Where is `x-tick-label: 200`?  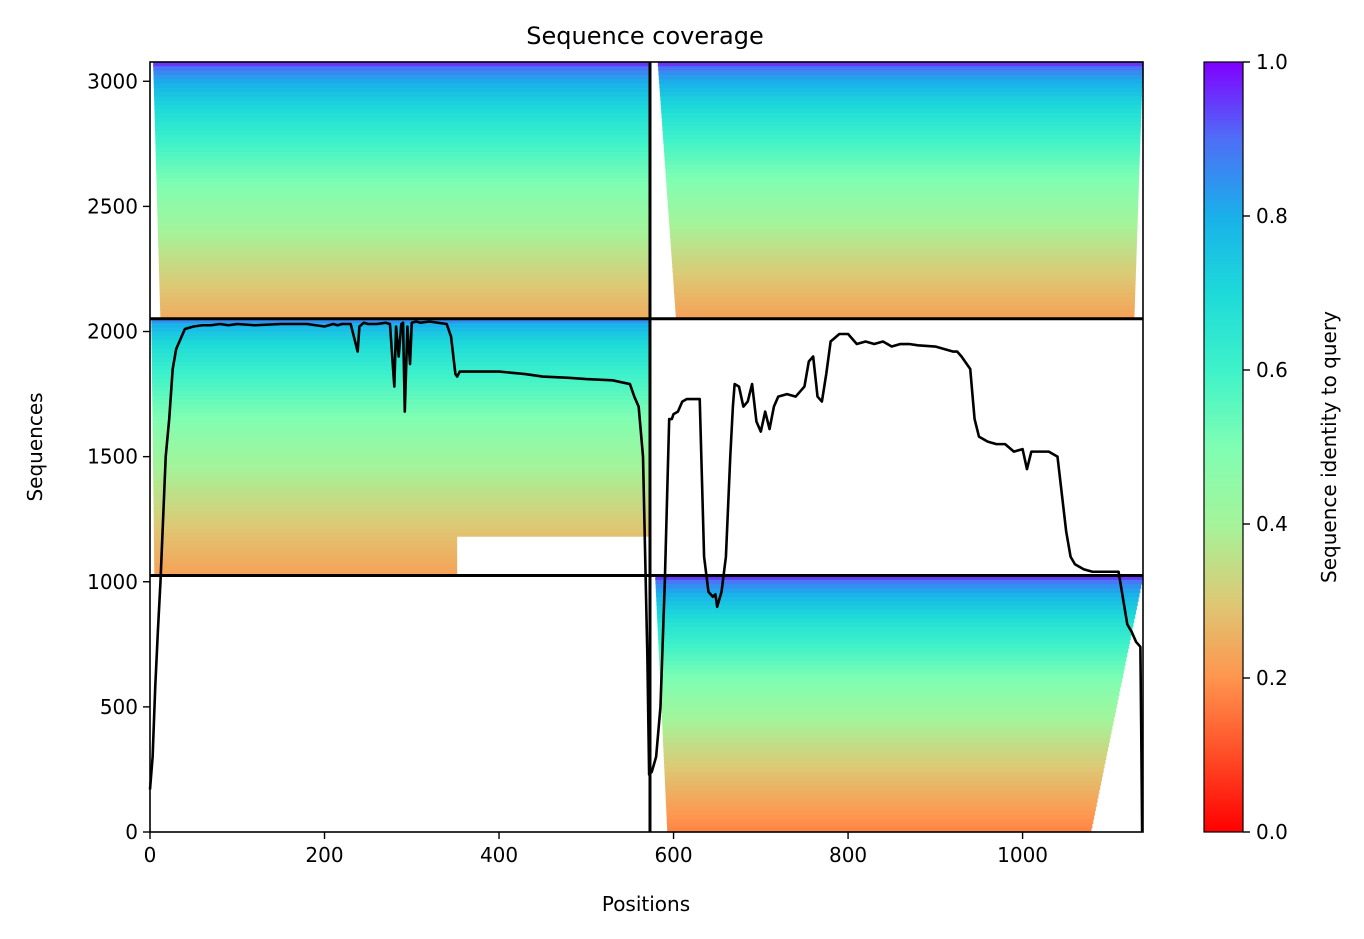 x-tick-label: 200 is located at coordinates (324, 855).